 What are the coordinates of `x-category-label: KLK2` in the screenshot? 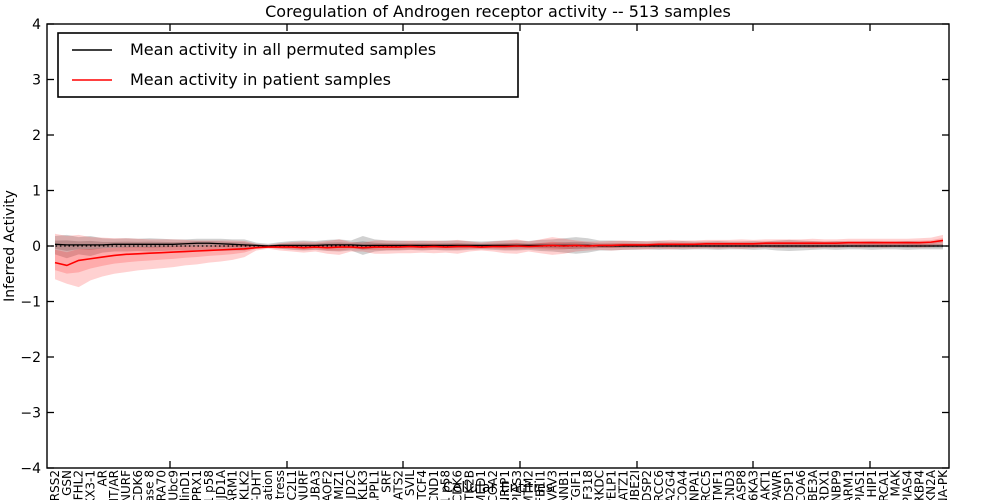 It's located at (244, 485).